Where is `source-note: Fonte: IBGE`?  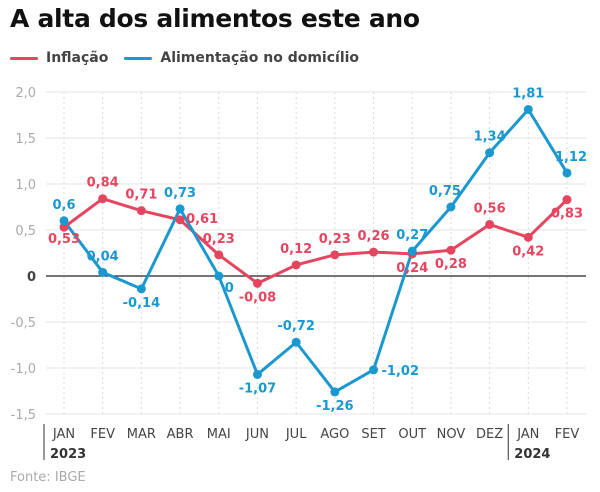 source-note: Fonte: IBGE is located at coordinates (48, 477).